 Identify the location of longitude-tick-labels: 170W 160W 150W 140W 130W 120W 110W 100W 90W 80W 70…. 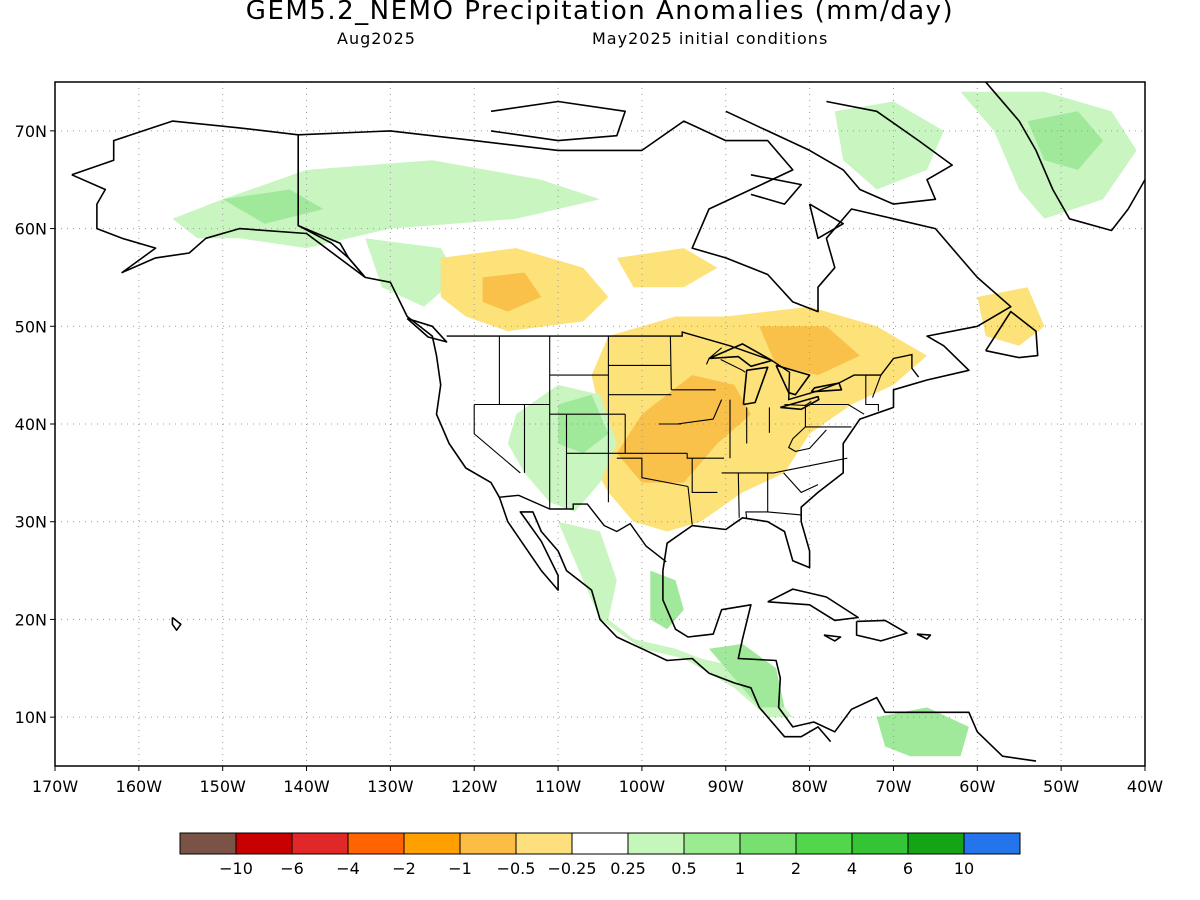
(597, 781).